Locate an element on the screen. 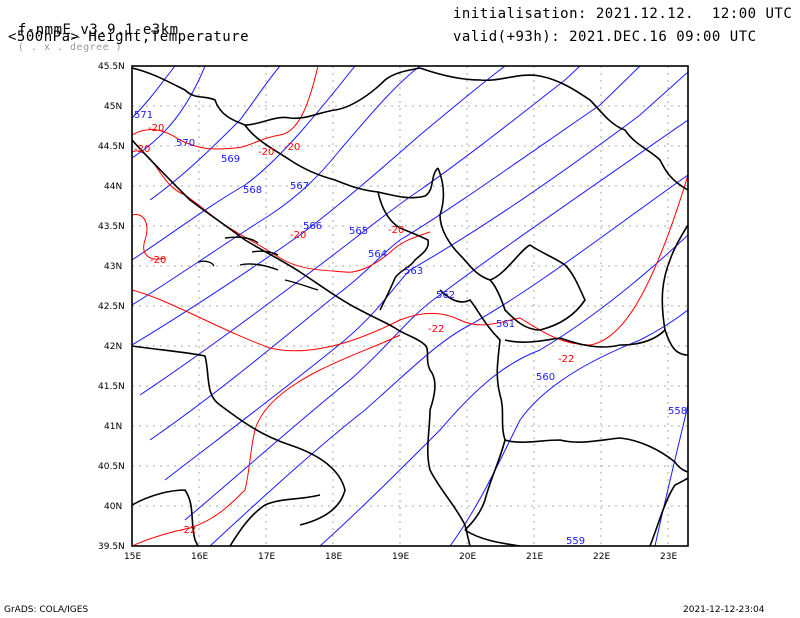  x-tick-label: 16E is located at coordinates (199, 557).